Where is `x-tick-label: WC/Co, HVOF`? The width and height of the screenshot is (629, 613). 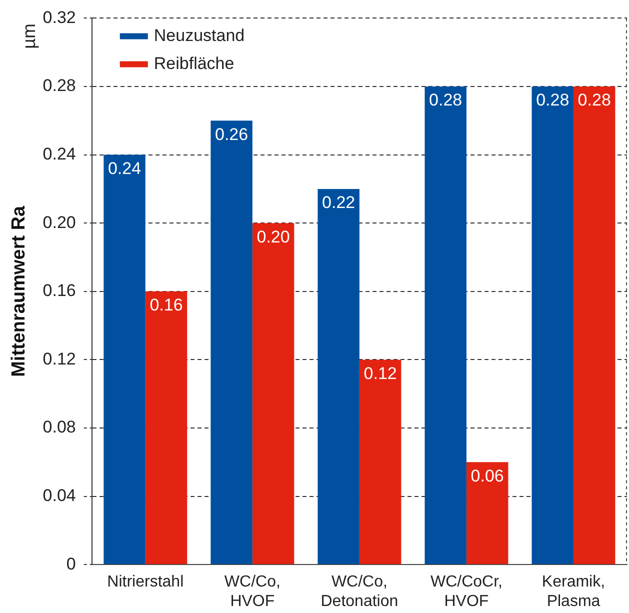
x-tick-label: WC/Co, HVOF is located at coordinates (252, 592).